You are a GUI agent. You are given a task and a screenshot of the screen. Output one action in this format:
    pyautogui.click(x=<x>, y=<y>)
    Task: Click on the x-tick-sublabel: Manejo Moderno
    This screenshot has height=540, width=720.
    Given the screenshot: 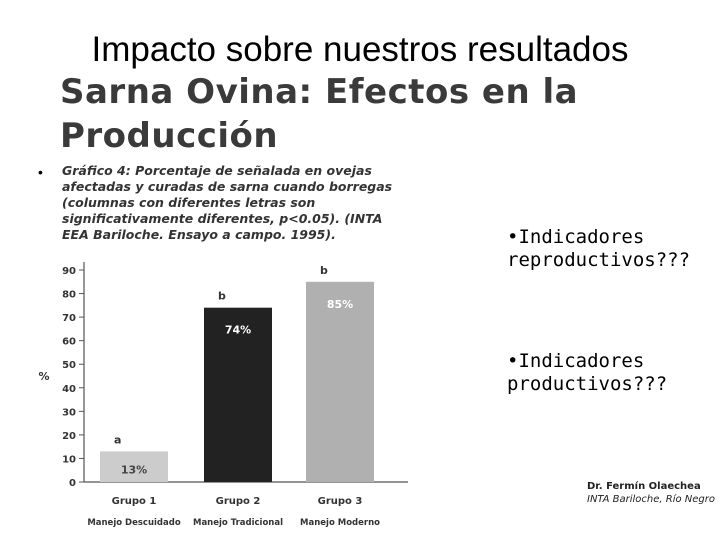 What is the action you would take?
    pyautogui.click(x=340, y=523)
    